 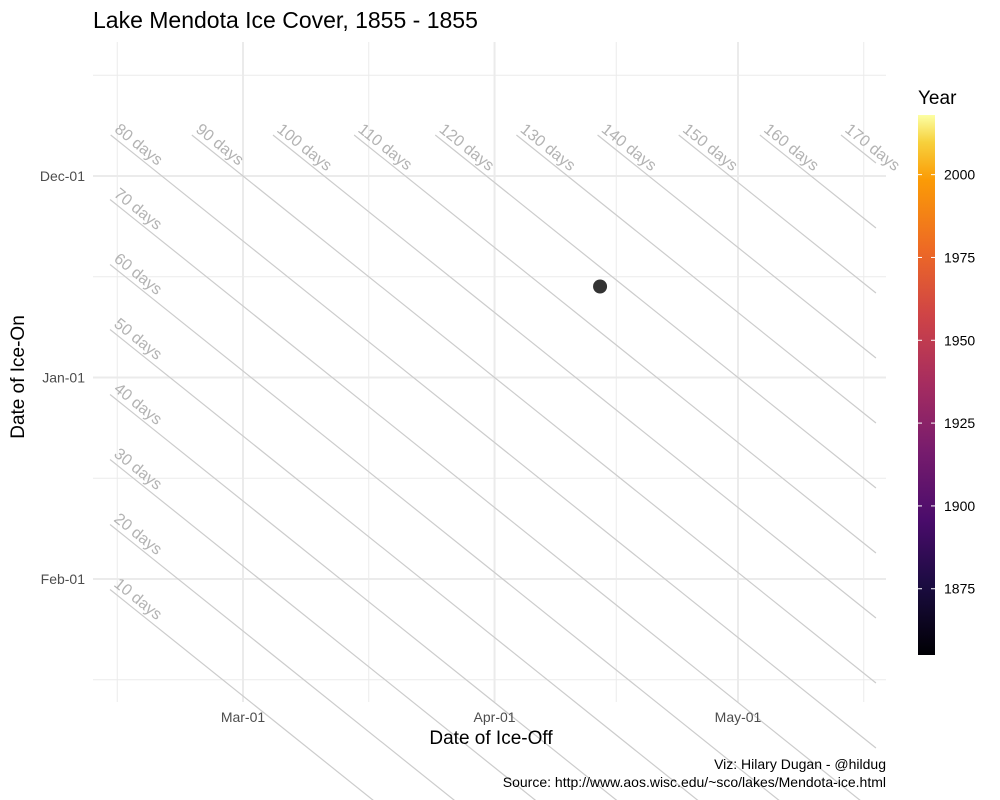 I want to click on chart-title: Lake Mendota Ice Cover, 1855 - 1855, so click(x=285, y=20).